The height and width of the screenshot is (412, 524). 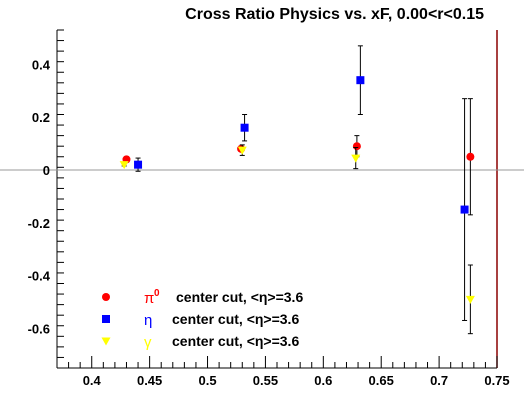 What do you see at coordinates (39, 276) in the screenshot?
I see `y-tick-label: -0.4` at bounding box center [39, 276].